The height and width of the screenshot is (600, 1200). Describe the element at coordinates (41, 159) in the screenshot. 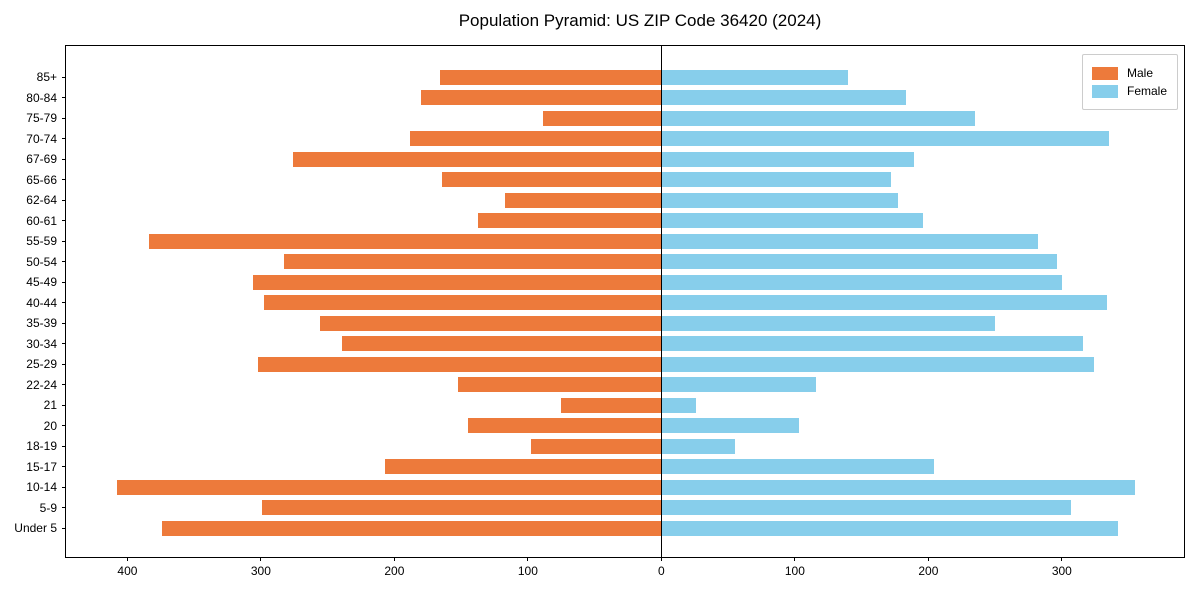

I see `y-axis-label: 67-69` at that location.